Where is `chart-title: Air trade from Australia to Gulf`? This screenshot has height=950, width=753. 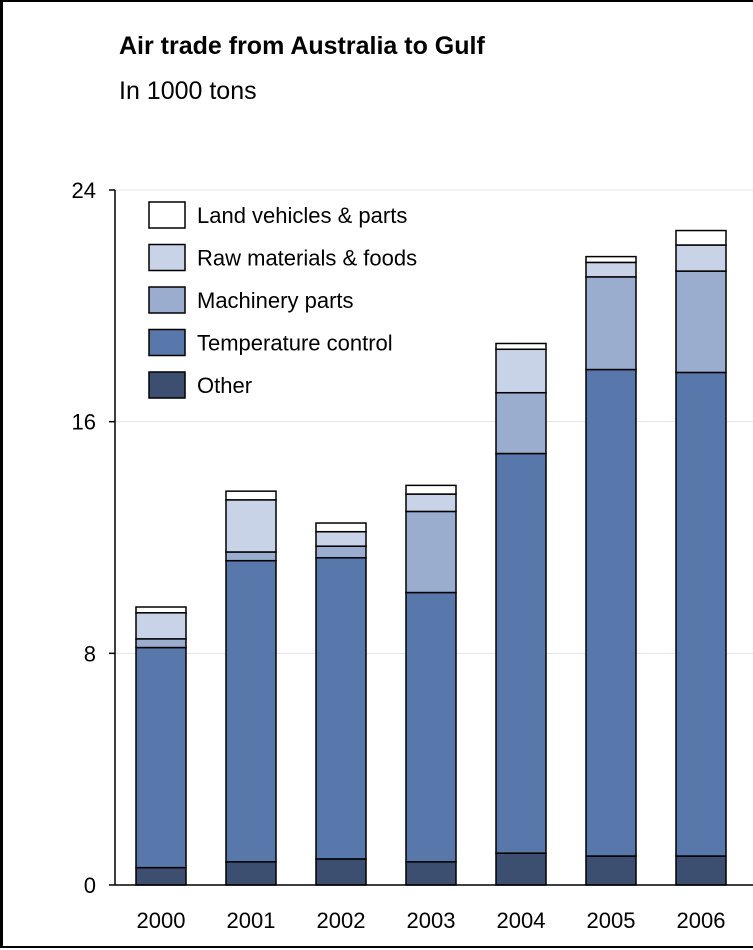 chart-title: Air trade from Australia to Gulf is located at coordinates (302, 46).